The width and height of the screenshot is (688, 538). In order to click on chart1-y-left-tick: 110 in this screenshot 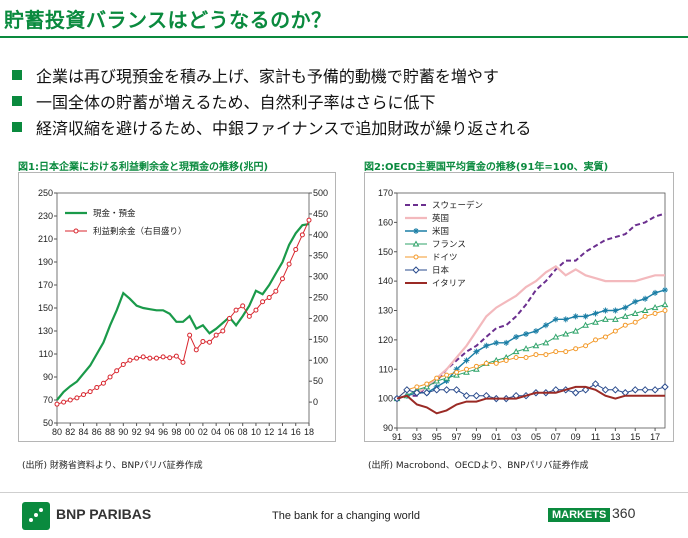, I will do `click(46, 354)`.